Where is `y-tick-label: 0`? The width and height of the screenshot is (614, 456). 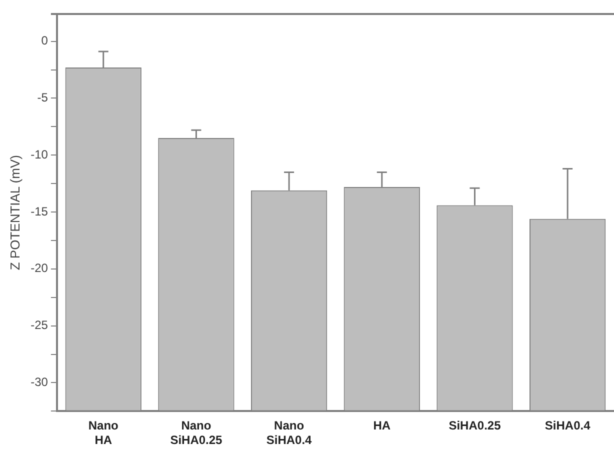
y-tick-label: 0 is located at coordinates (44, 41).